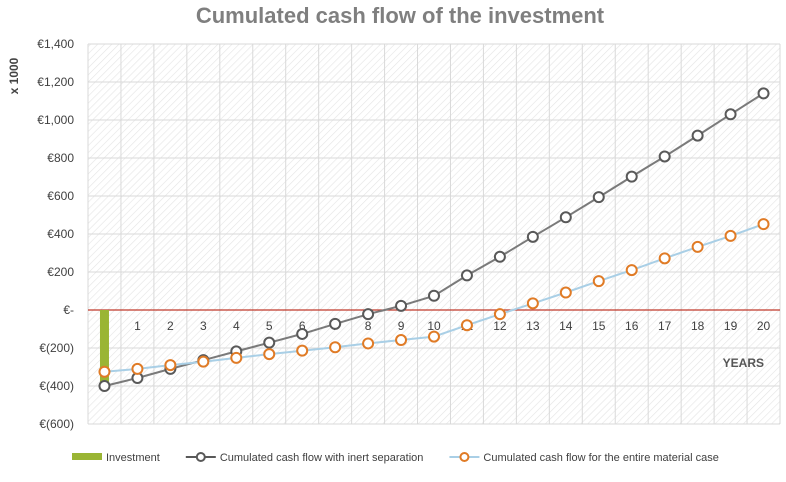 This screenshot has height=482, width=786. Describe the element at coordinates (60, 196) in the screenshot. I see `y-tick-label: €600` at that location.